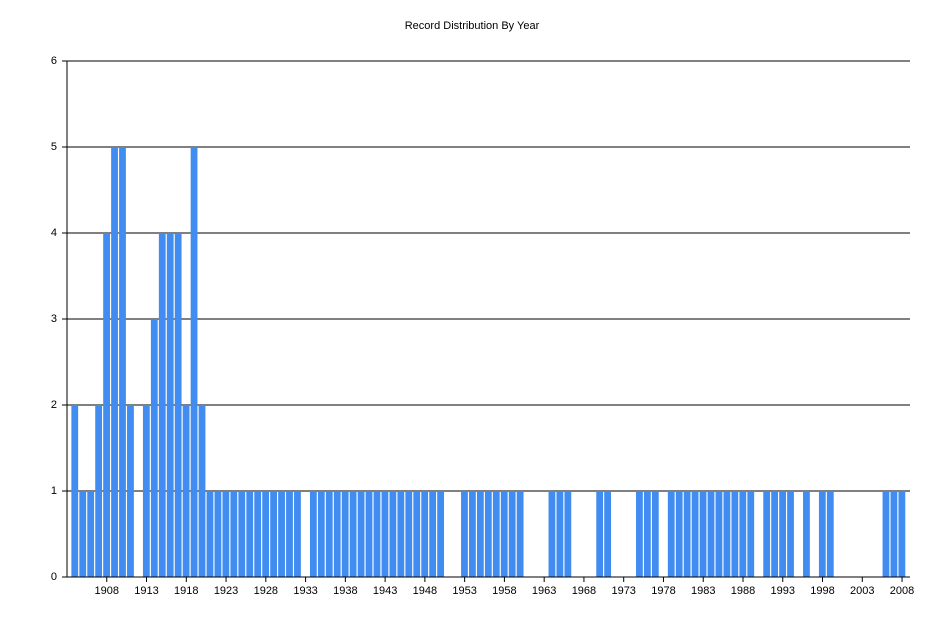 The height and width of the screenshot is (630, 945). I want to click on x-tick-label: 1963, so click(544, 591).